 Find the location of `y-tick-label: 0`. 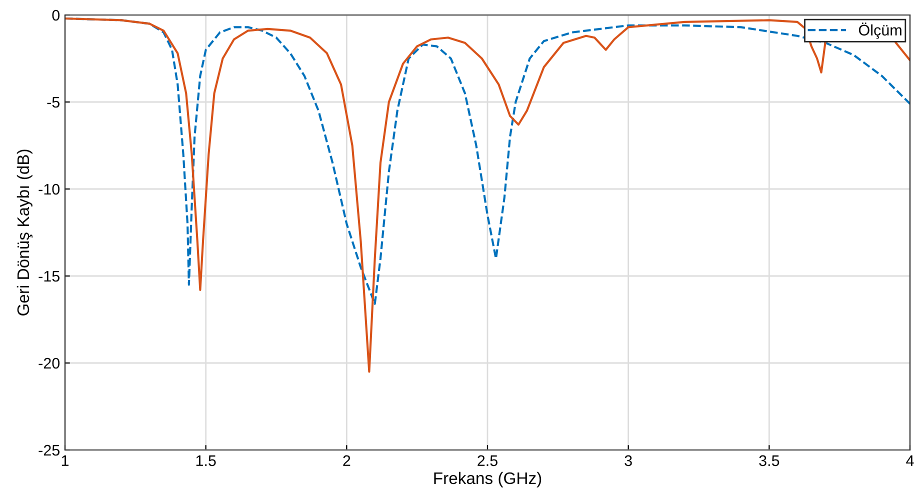

y-tick-label: 0 is located at coordinates (56, 15).